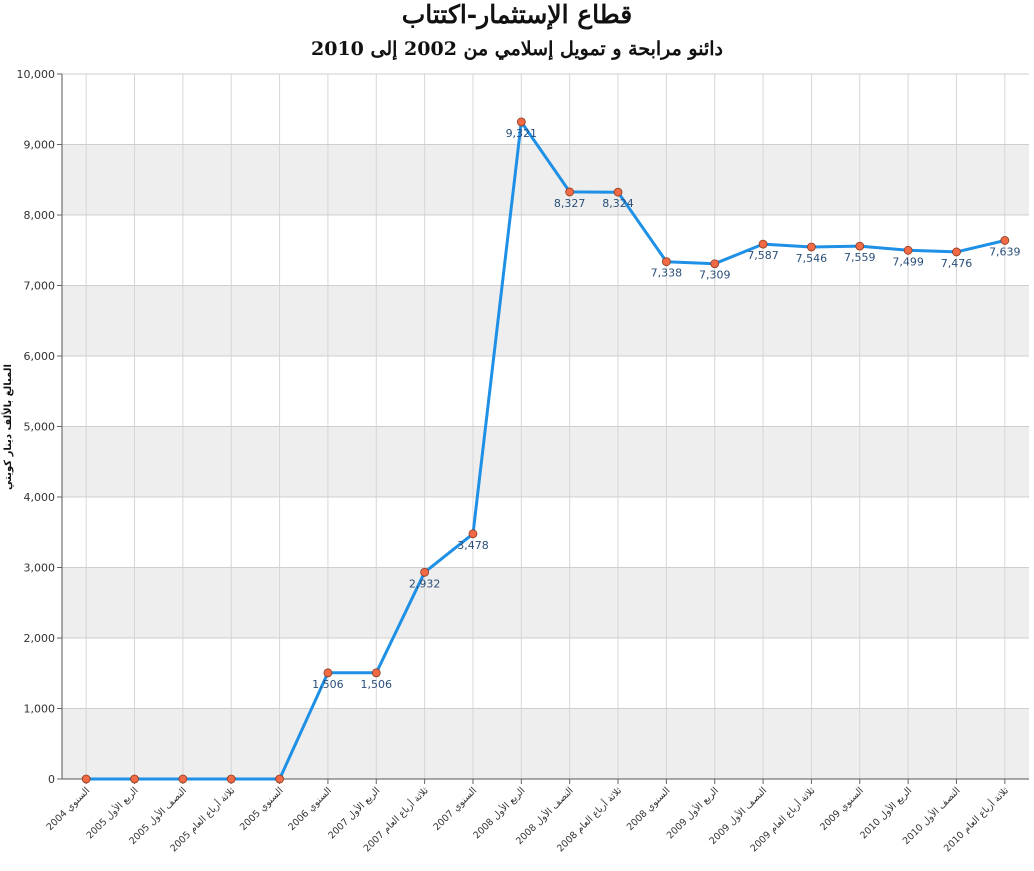  What do you see at coordinates (957, 263) in the screenshot?
I see `data-label: 7,476` at bounding box center [957, 263].